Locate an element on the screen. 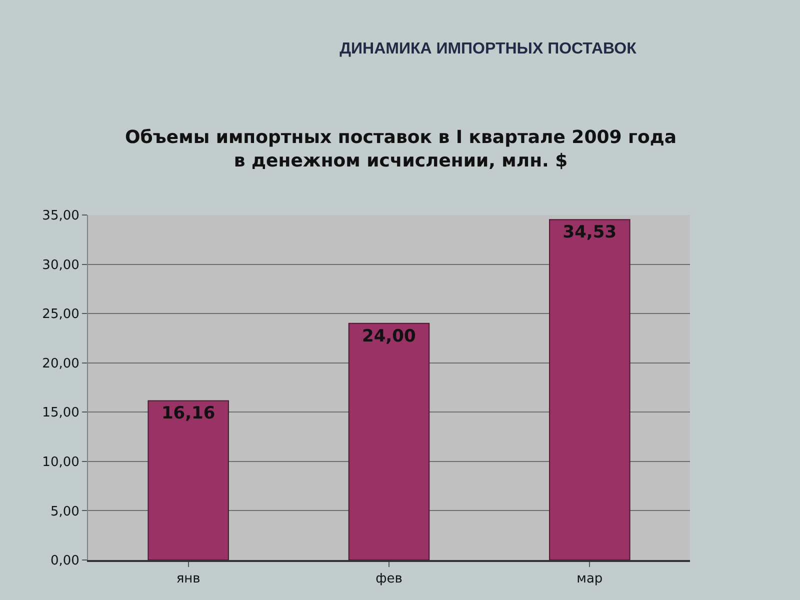 Image resolution: width=800 pixels, height=600 pixels. y-tick-label: 5,00 is located at coordinates (65, 512).